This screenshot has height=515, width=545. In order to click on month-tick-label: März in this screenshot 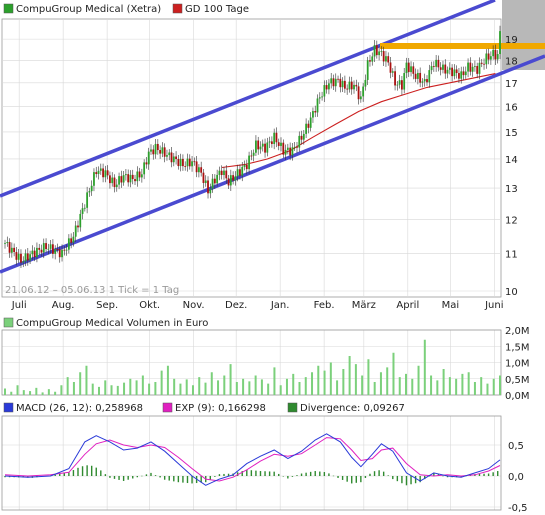, I will do `click(364, 305)`.